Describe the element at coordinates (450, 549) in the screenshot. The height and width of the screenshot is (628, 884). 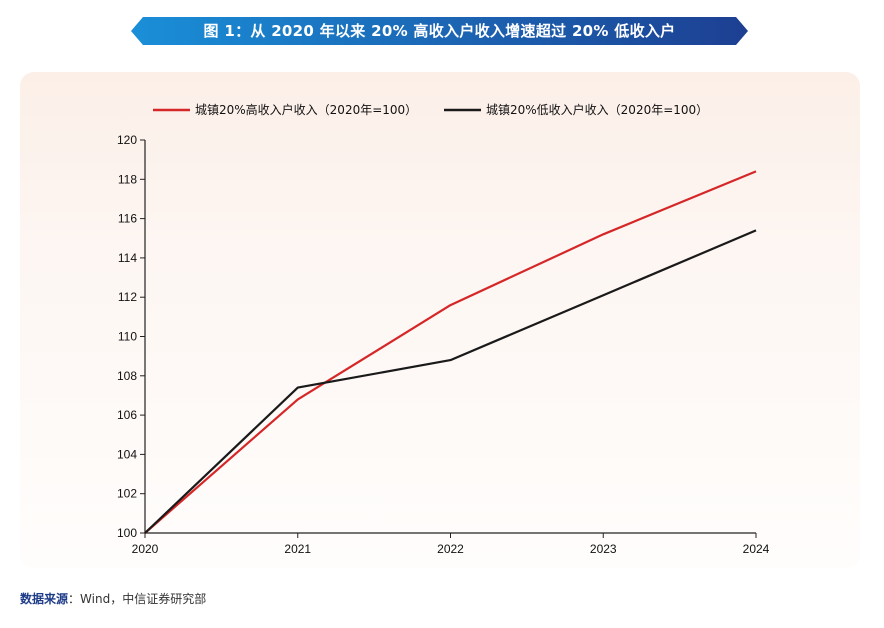
I see `x-tick-label: 2022` at that location.